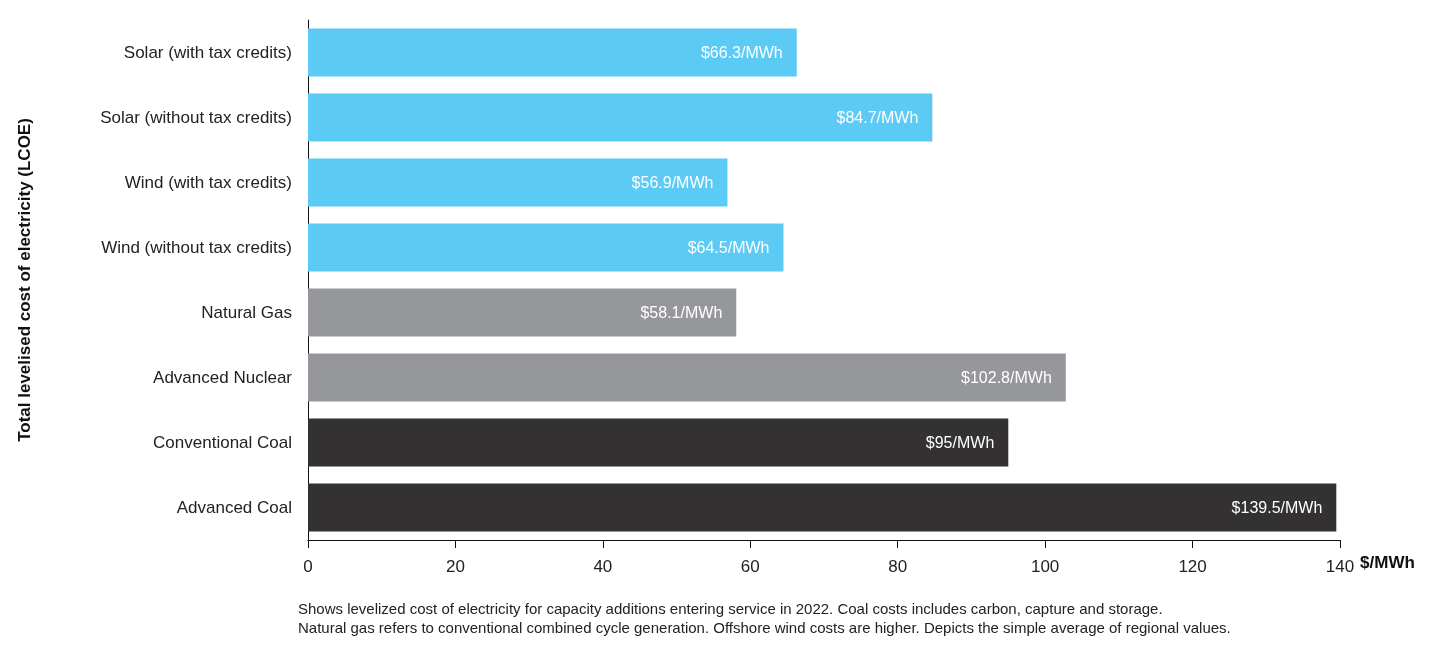 The image size is (1440, 646). Describe the element at coordinates (672, 182) in the screenshot. I see `data-label: $56.9/MWh` at that location.